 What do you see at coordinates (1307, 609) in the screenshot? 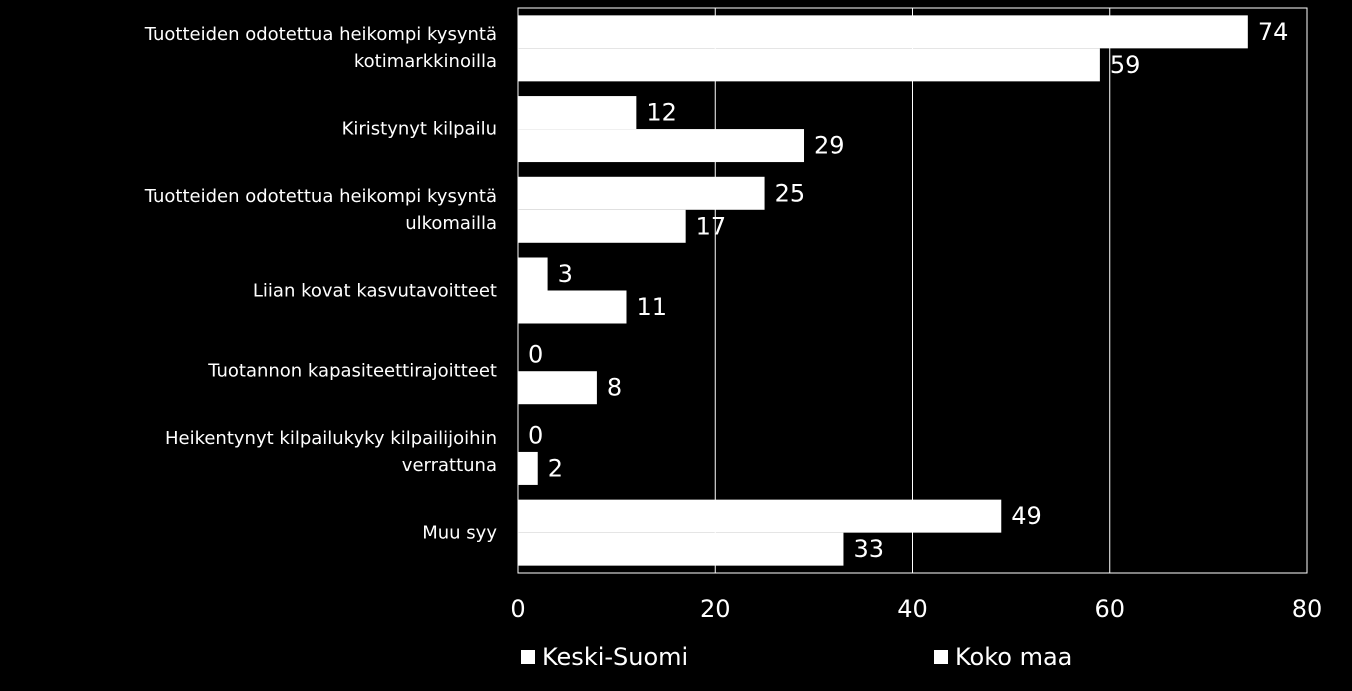
I see `x-tick-label: 80` at bounding box center [1307, 609].